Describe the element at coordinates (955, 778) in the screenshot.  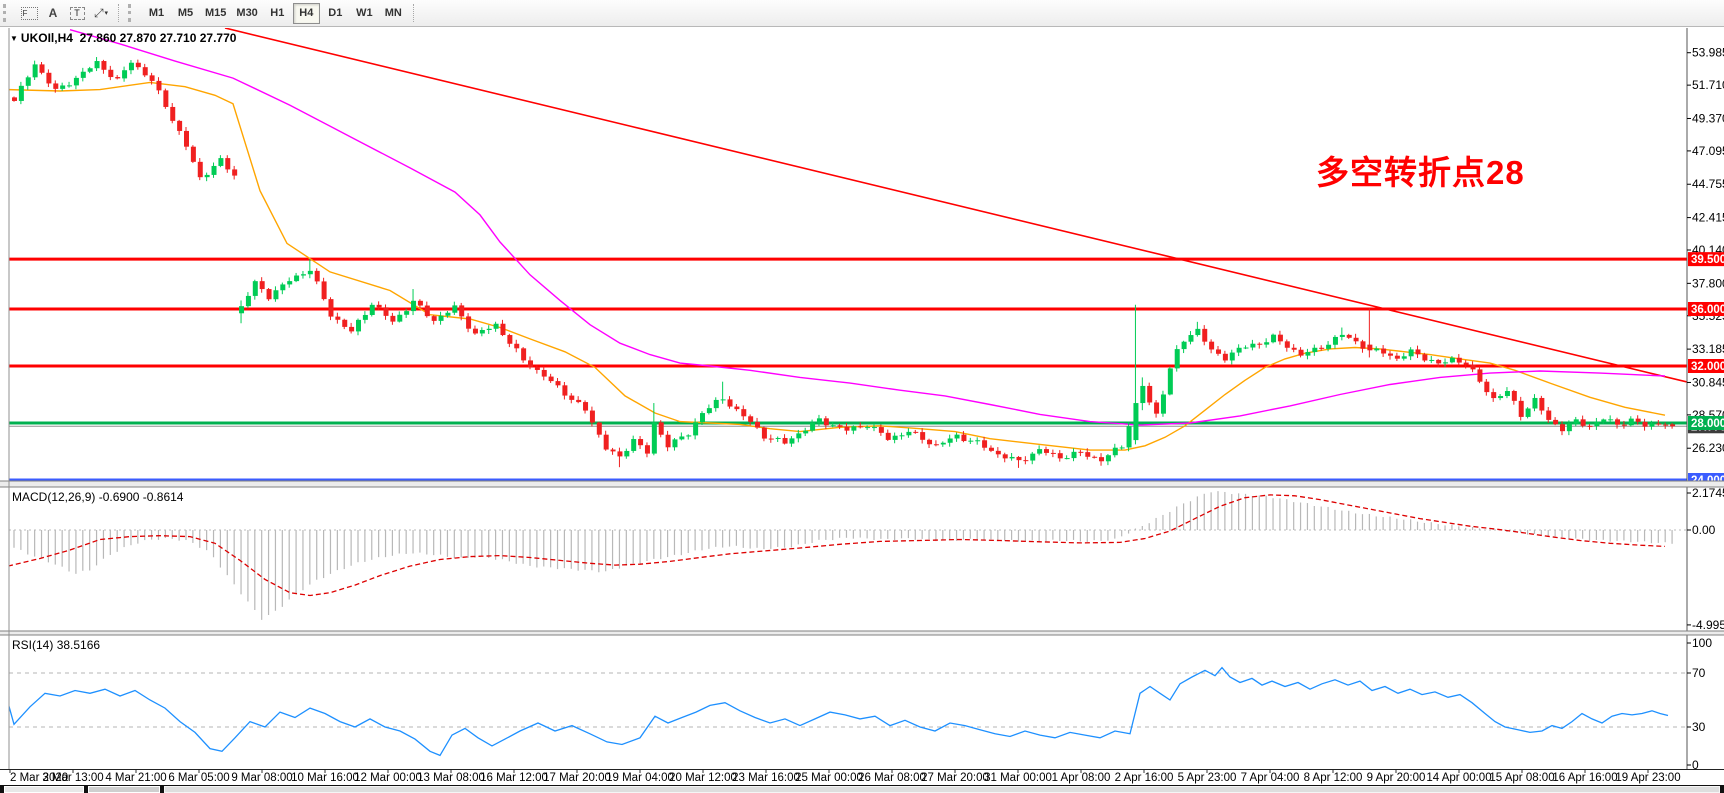
I see `time-label: 27 Mar 20:00` at that location.